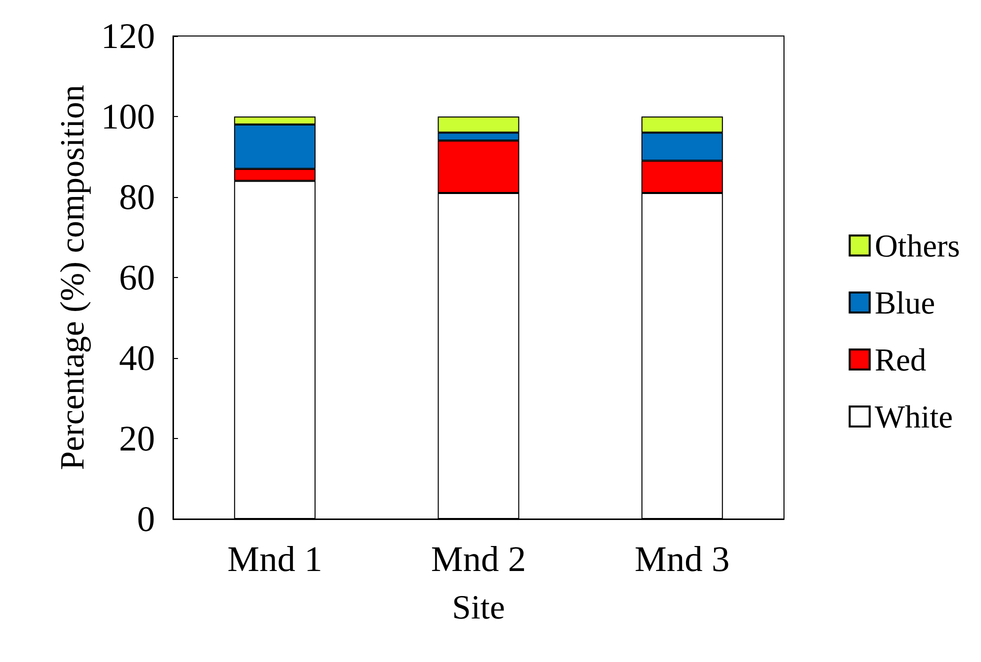  I want to click on y-tick-label: 80, so click(137, 197).